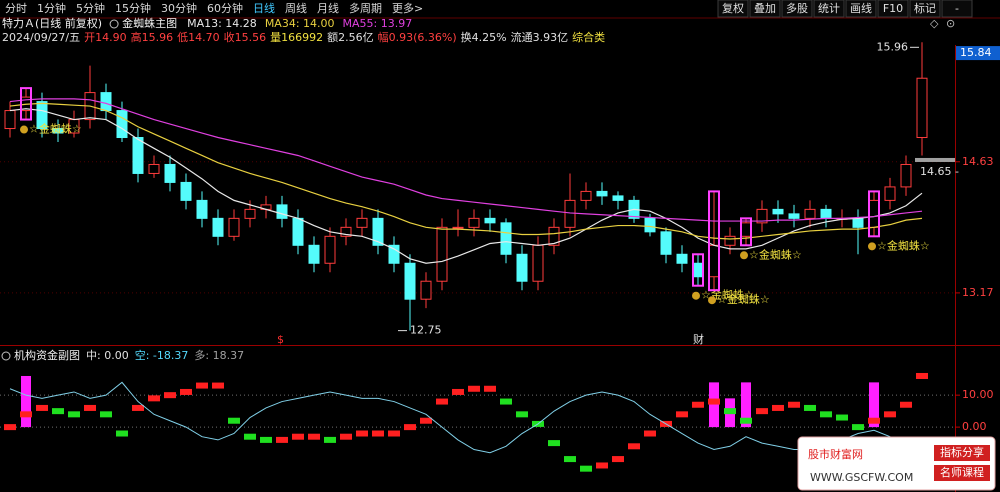 The height and width of the screenshot is (492, 1000). What do you see at coordinates (484, 37) in the screenshot?
I see `quote-info: 换4.25%` at bounding box center [484, 37].